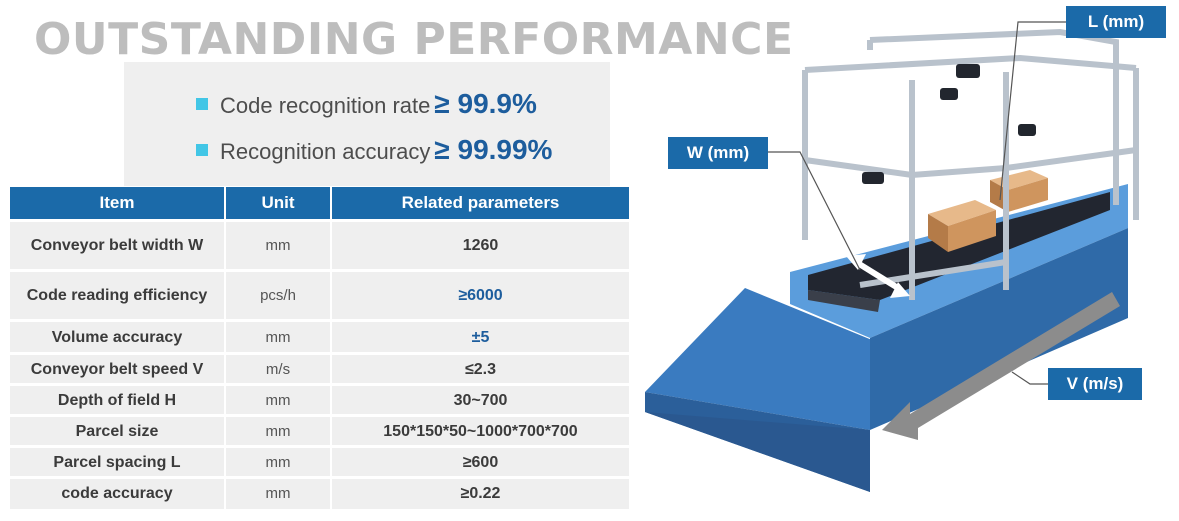 The width and height of the screenshot is (1179, 521). I want to click on table-row: Parcel spacing L mm ≥600, so click(319, 461).